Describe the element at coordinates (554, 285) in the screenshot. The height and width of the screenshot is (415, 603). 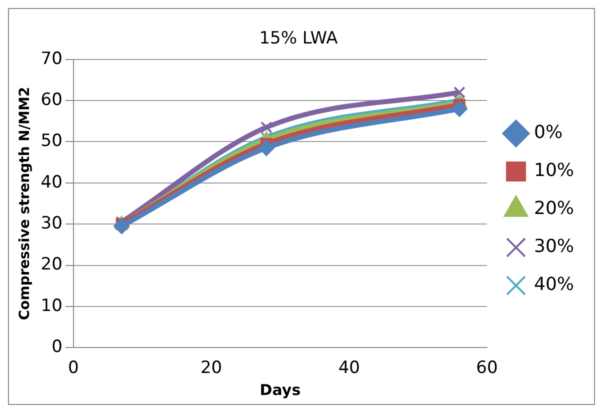
I see `legend-label: 40%` at that location.